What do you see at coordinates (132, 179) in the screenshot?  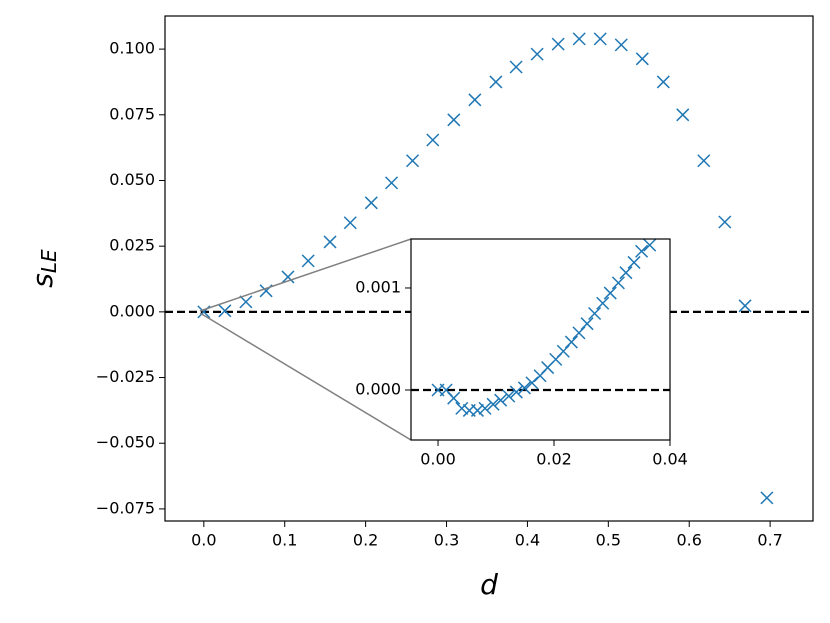 I see `y-tick-label: 0.050` at bounding box center [132, 179].